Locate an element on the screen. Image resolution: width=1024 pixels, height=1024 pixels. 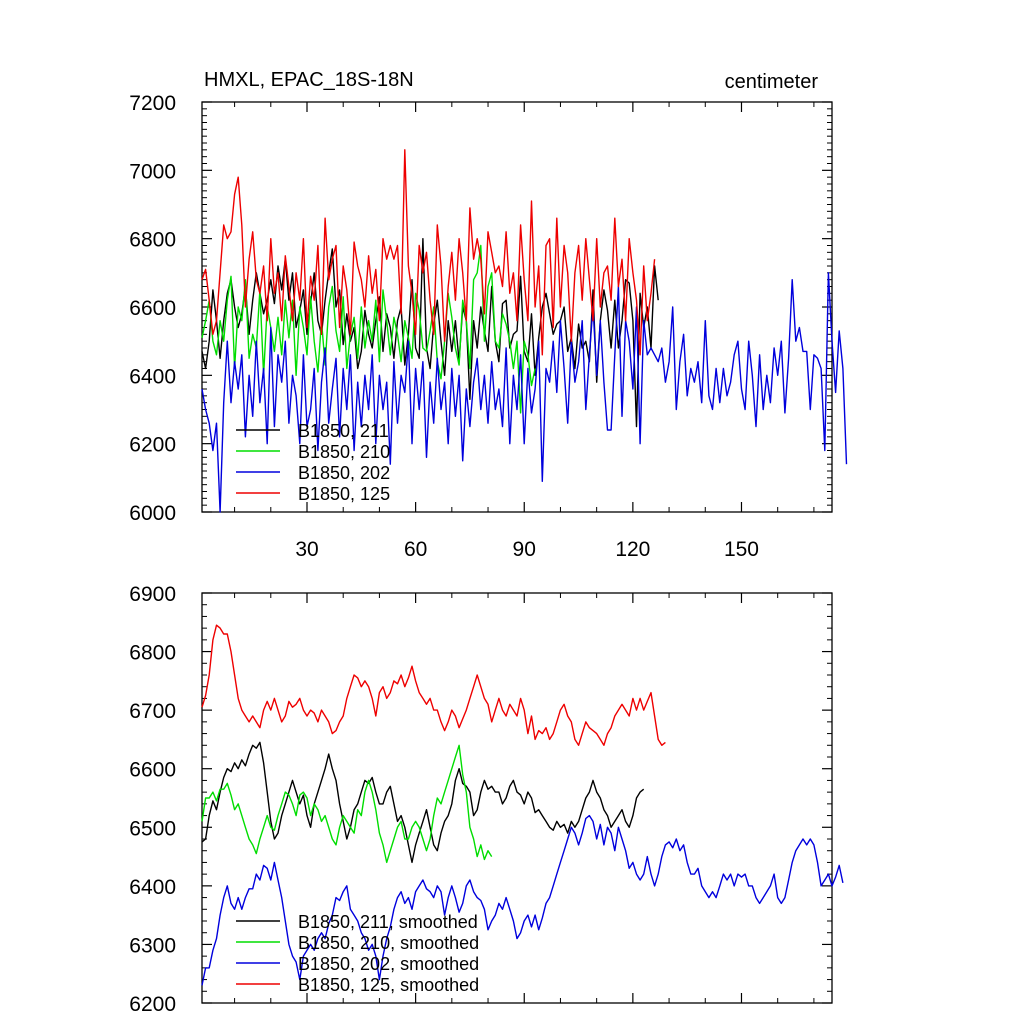
legend-label: B1850, 202, smoothed is located at coordinates (388, 964).